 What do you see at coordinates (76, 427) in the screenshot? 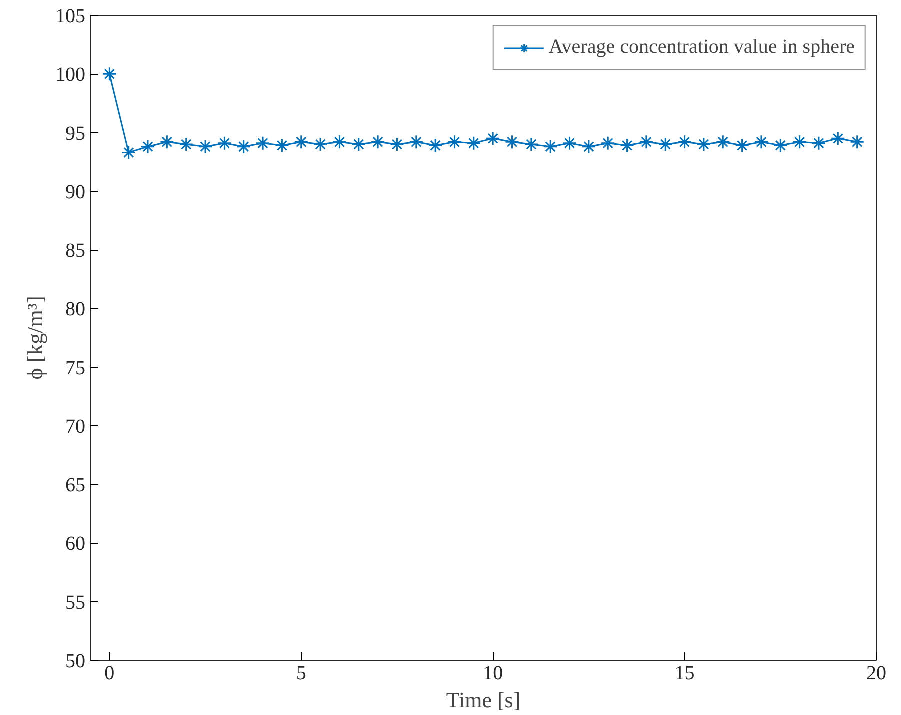
I see `y-tick-label: 70` at bounding box center [76, 427].